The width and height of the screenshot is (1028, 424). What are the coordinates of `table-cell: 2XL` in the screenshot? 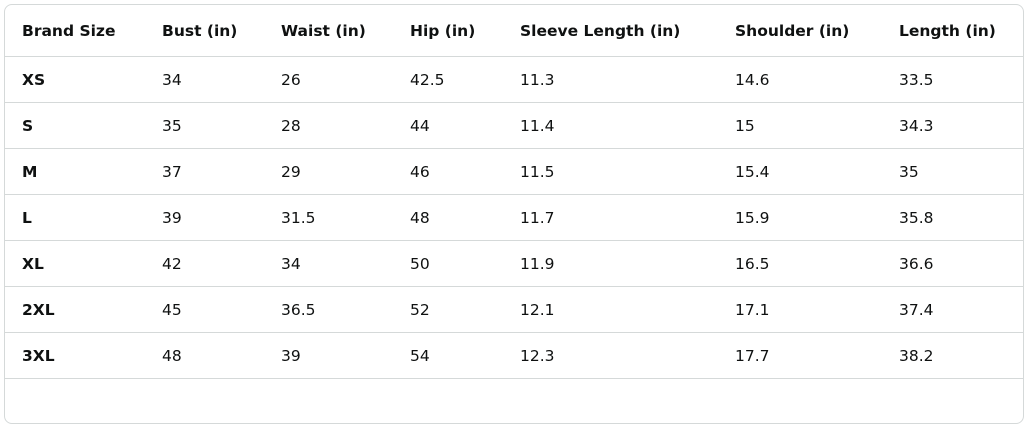 It's located at (38, 309).